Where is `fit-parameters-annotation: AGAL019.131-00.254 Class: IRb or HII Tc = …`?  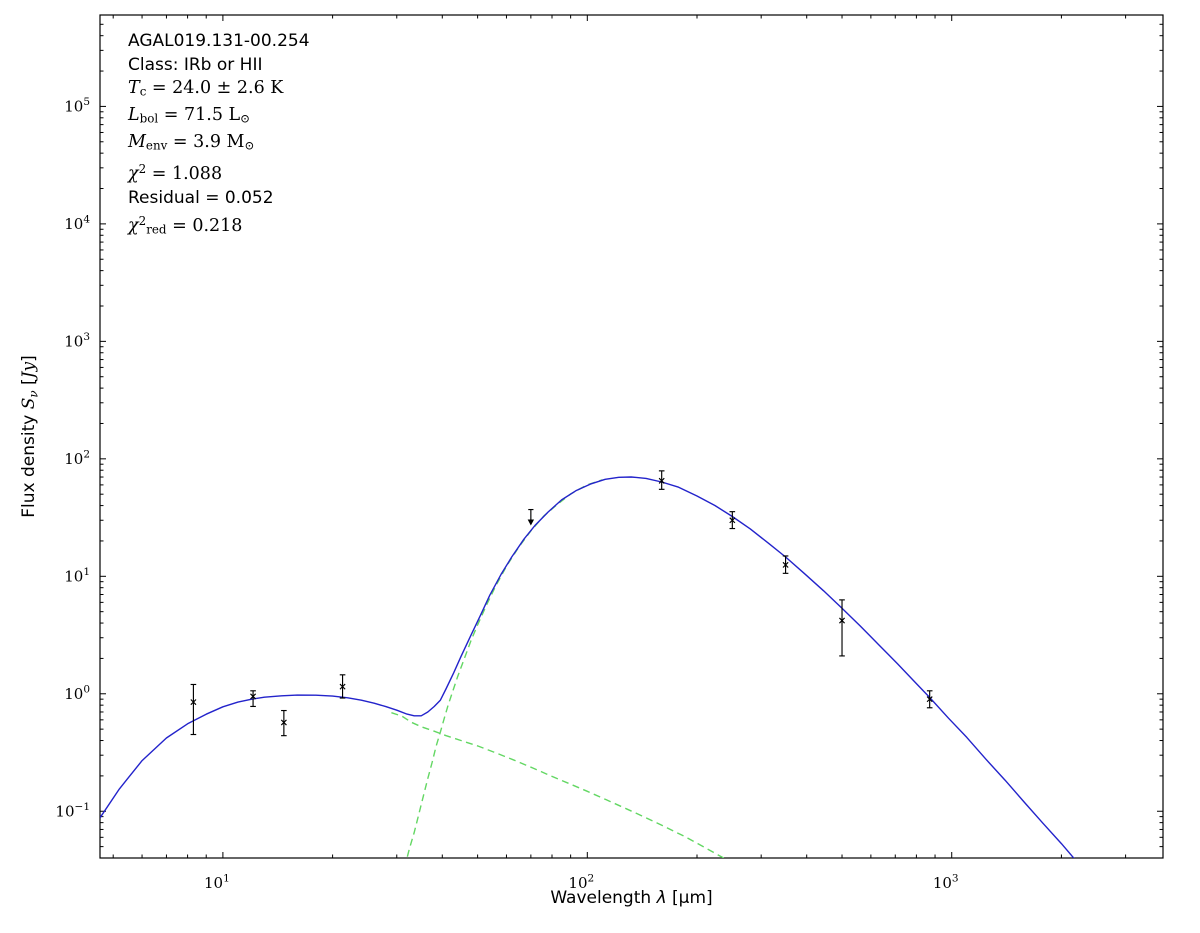
fit-parameters-annotation: AGAL019.131-00.254 Class: IRb or HII Tc = … is located at coordinates (219, 136).